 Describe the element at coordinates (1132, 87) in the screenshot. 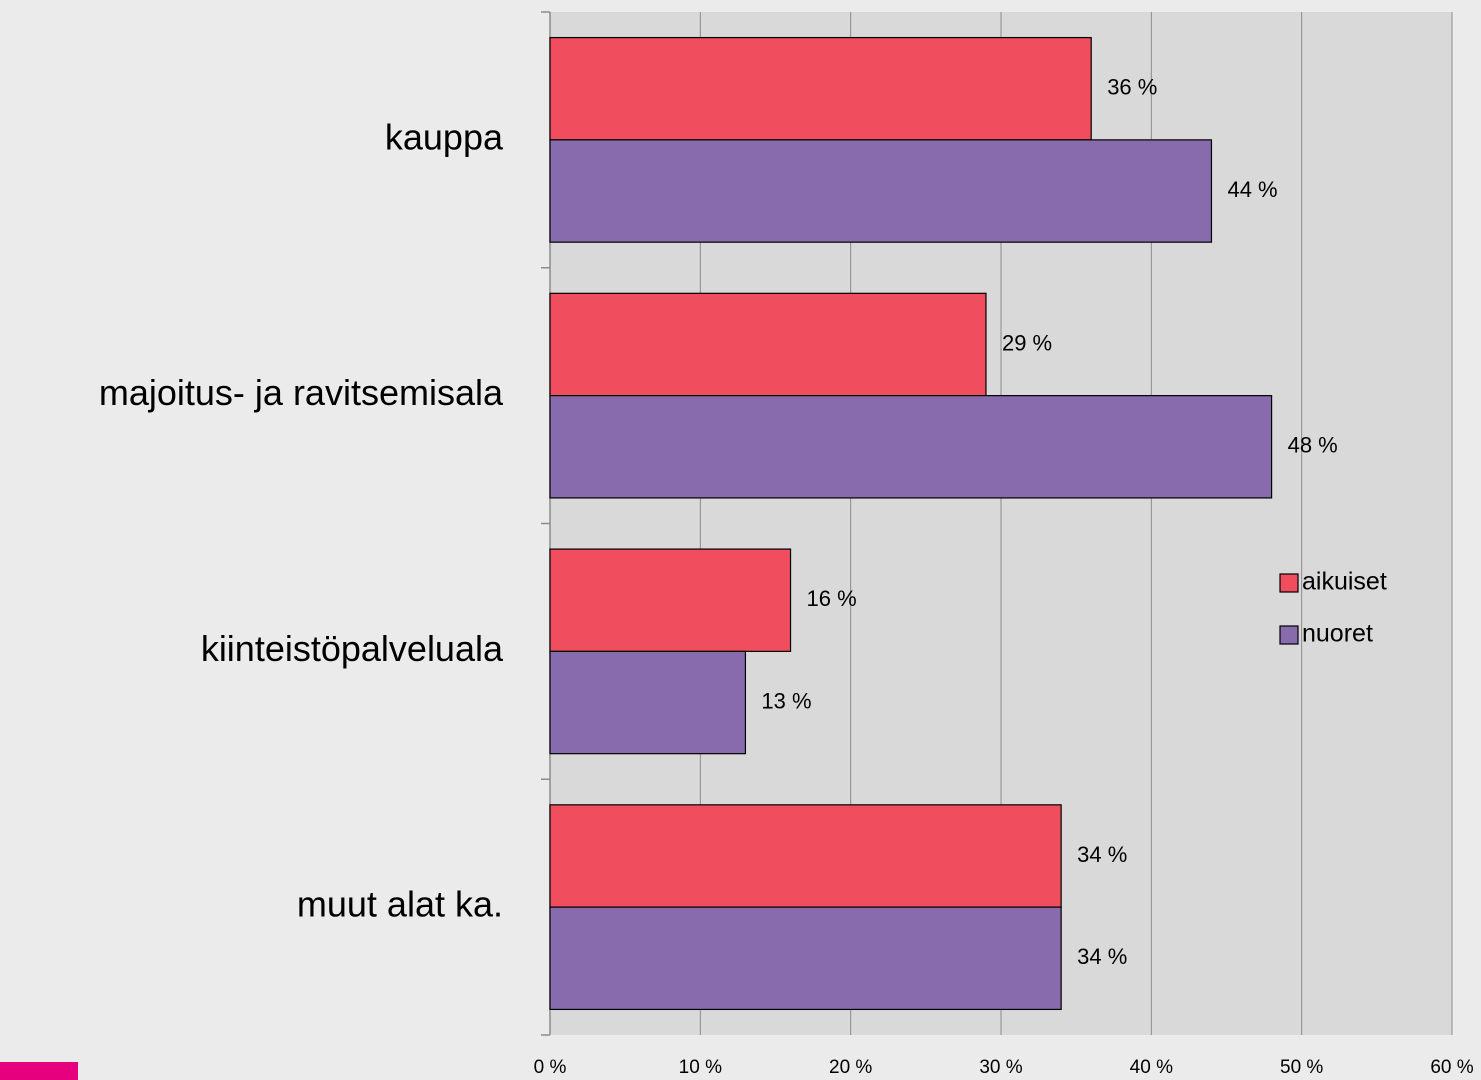

I see `data-label: 36 %` at that location.